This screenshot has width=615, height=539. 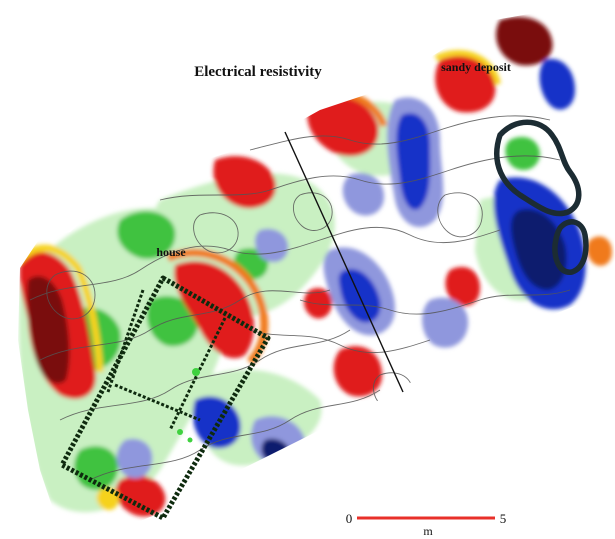 I want to click on green-core-central, so click(x=146, y=235).